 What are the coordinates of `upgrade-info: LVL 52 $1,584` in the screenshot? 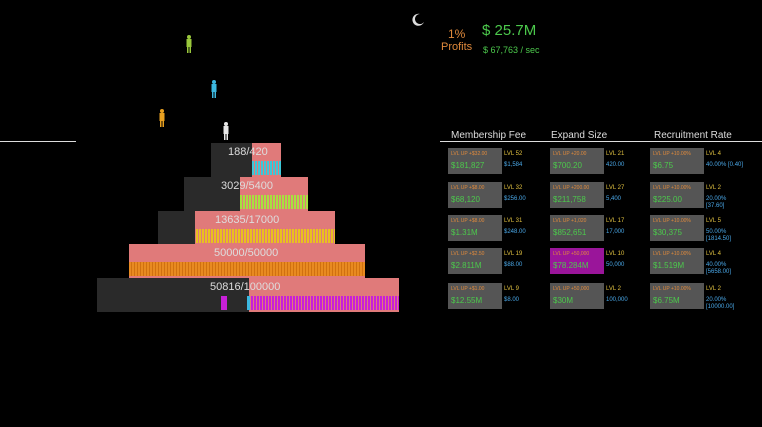 It's located at (513, 160).